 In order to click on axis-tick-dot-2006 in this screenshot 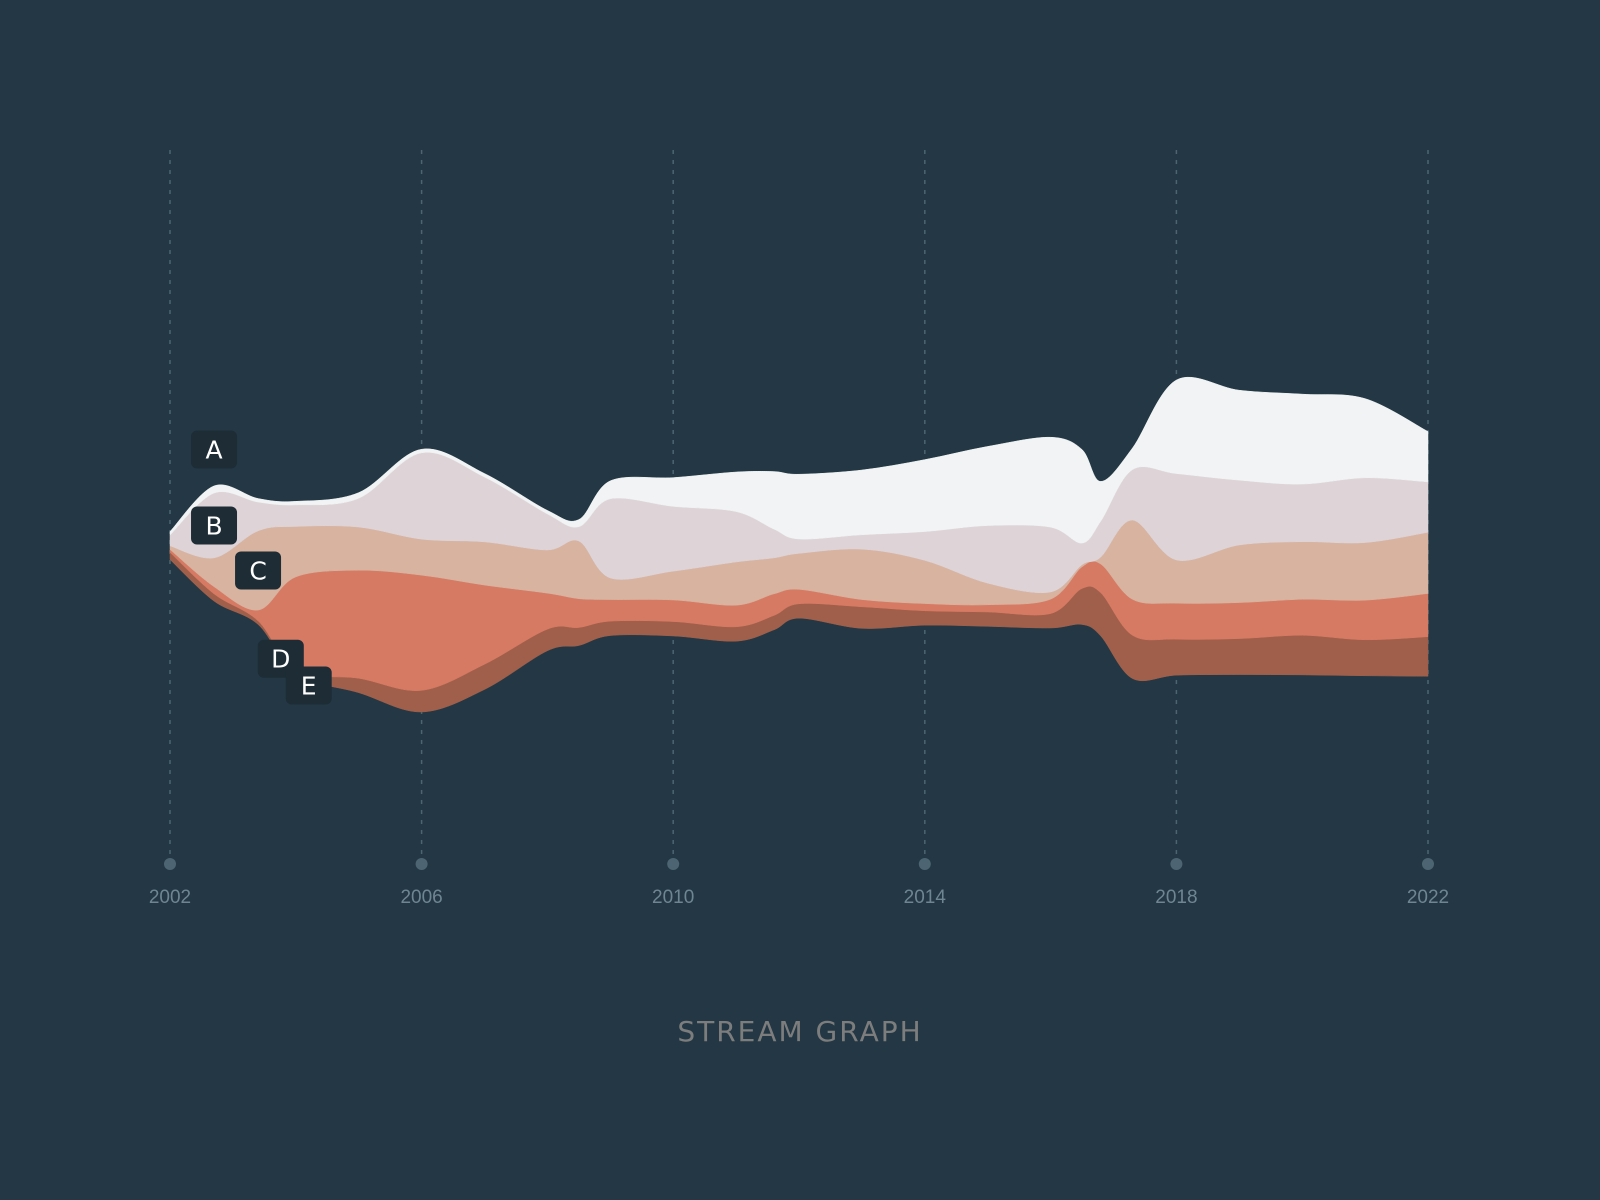, I will do `click(421, 864)`.